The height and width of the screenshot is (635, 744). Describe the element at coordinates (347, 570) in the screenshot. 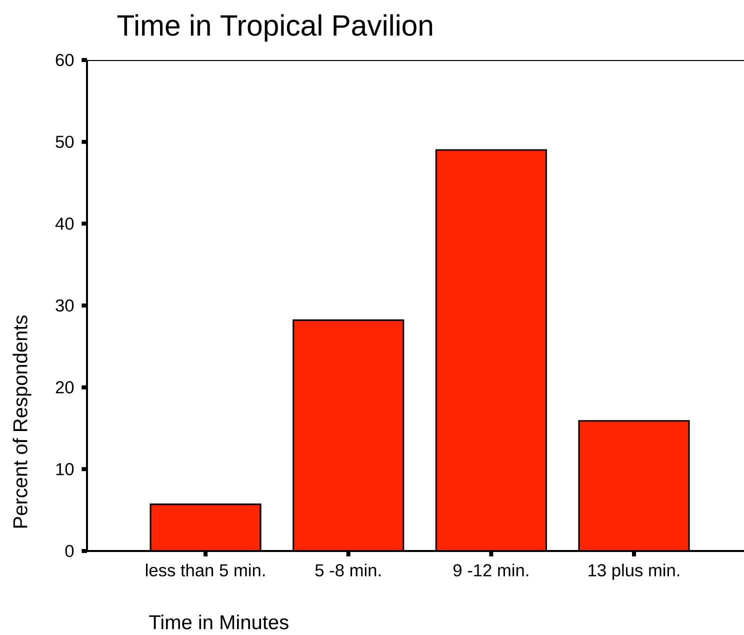

I see `x-tick-label: 5 -8 min.` at that location.